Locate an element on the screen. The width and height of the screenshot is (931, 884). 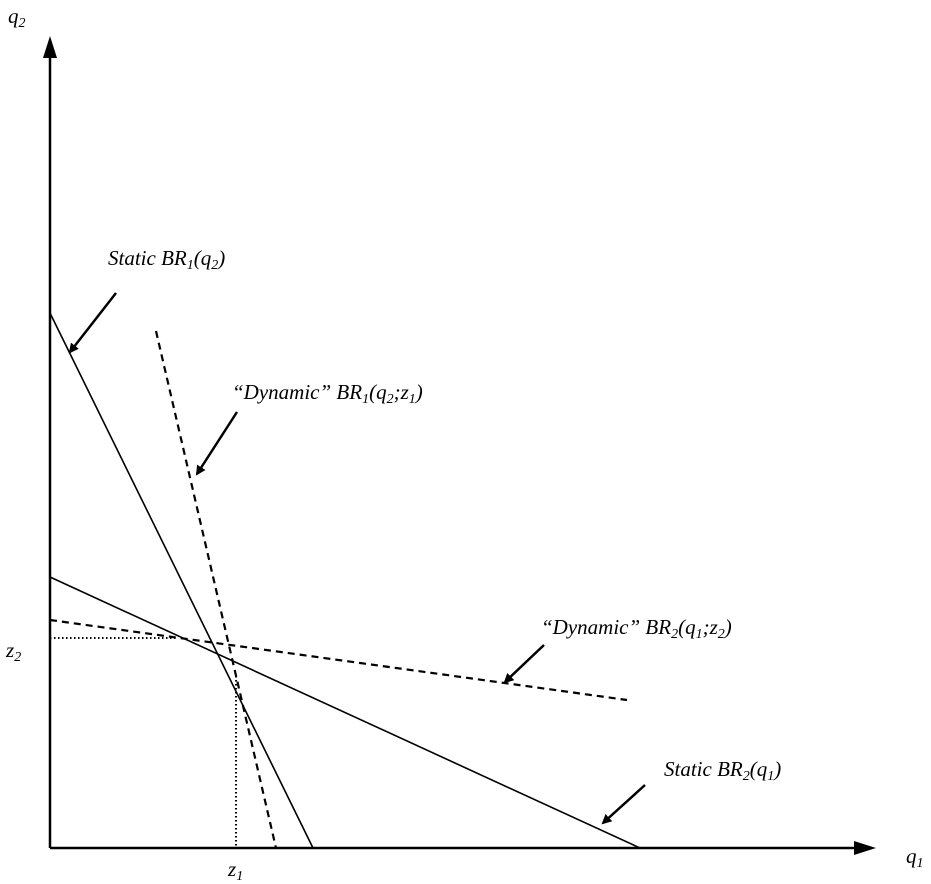
static-br1-pointer is located at coordinates (92, 323).